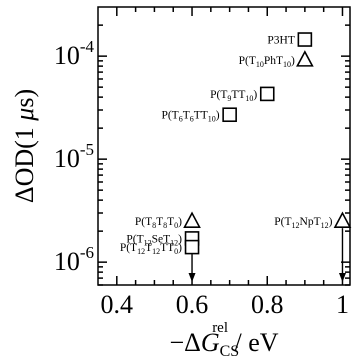 The width and height of the screenshot is (356, 358). I want to click on point-label: P(T12SeT12), so click(154, 240).